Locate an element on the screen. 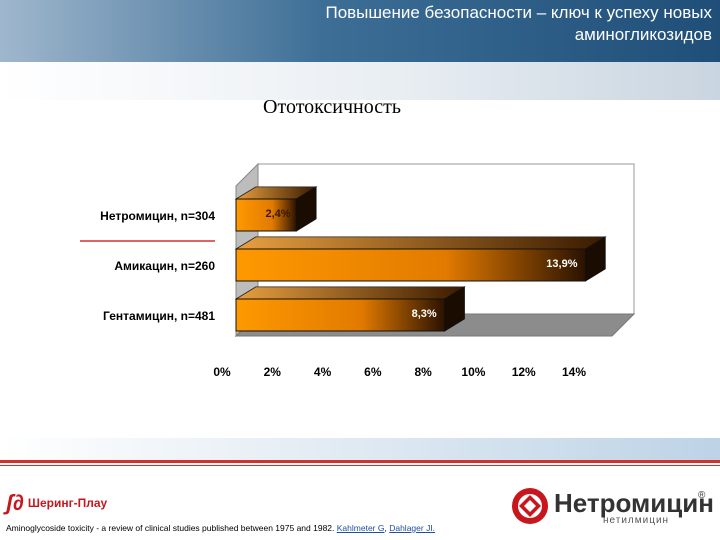  slide-title: Ототоксичность is located at coordinates (332, 107).